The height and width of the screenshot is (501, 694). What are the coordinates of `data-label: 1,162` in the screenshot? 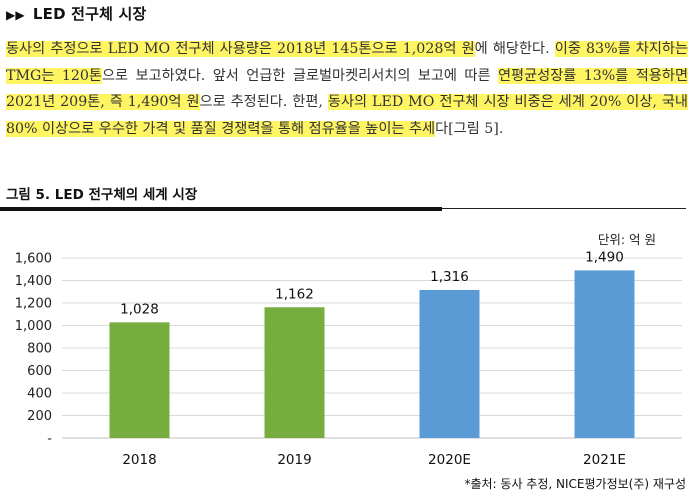 It's located at (294, 294).